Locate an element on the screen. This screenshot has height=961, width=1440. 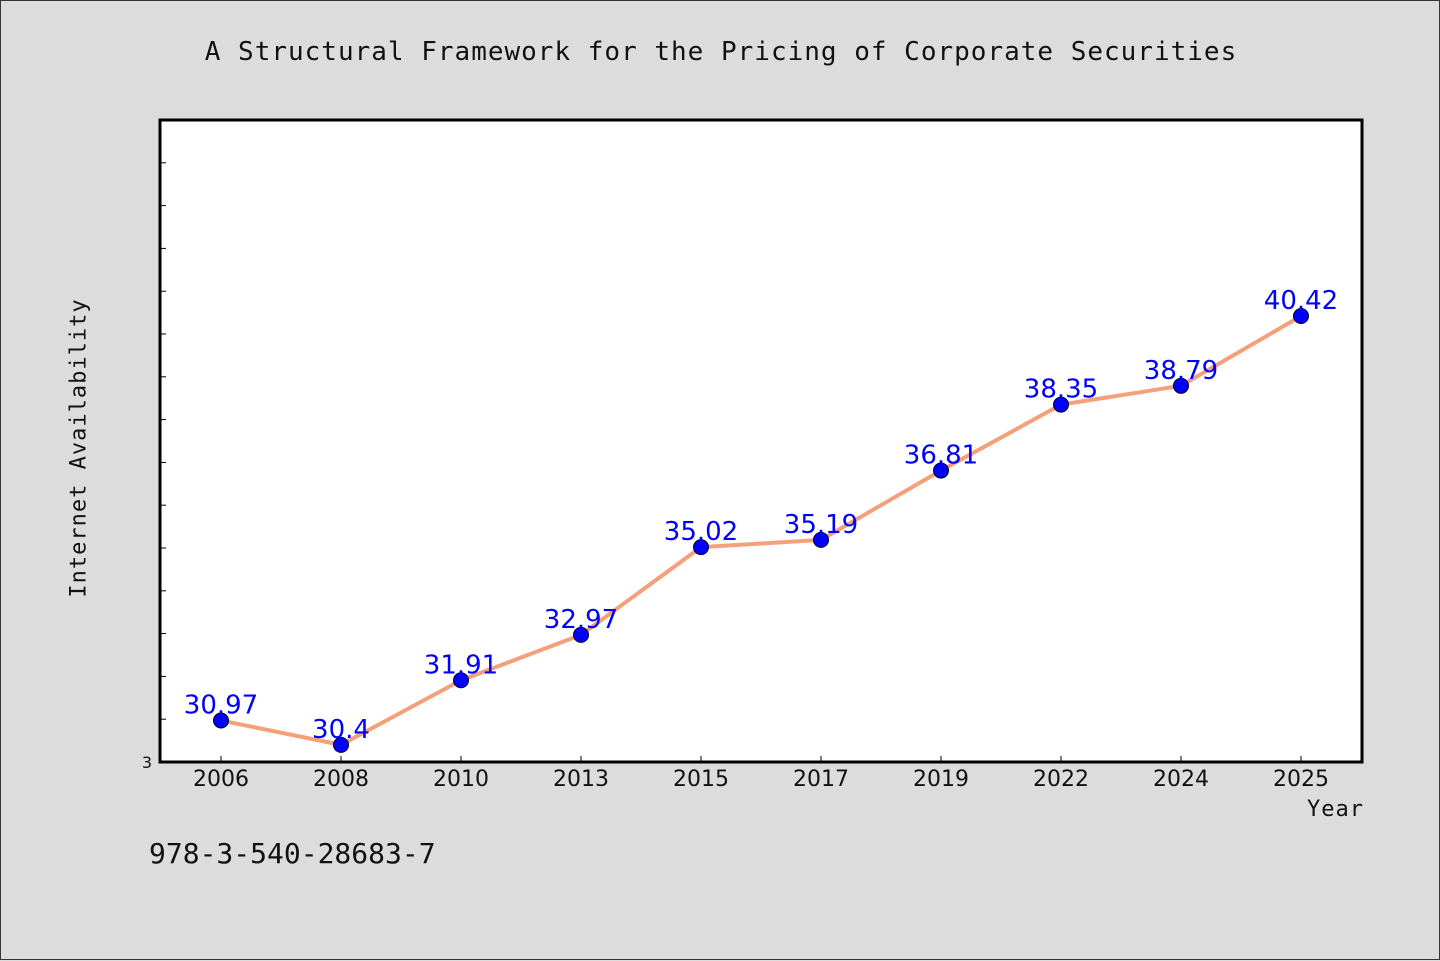
data-label: 38.79 is located at coordinates (1181, 371).